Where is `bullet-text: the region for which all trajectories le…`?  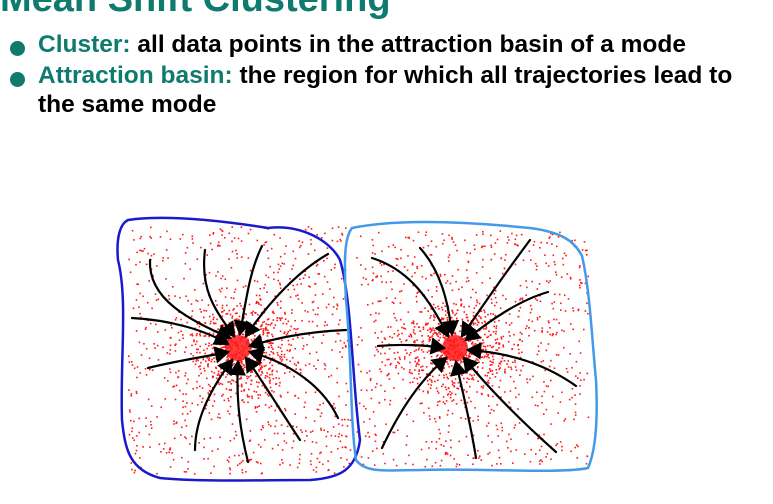
bullet-text: the region for which all trajectories le… is located at coordinates (385, 90).